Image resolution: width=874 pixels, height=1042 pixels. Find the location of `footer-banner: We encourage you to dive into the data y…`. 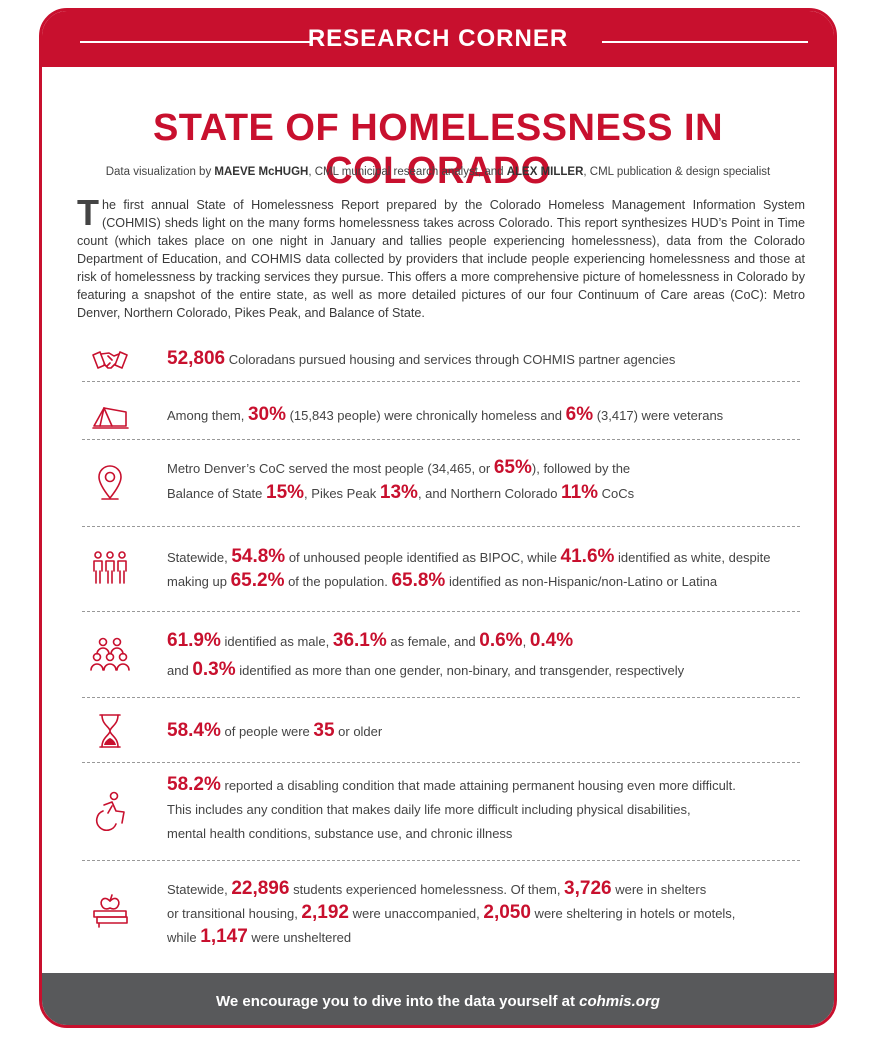

footer-banner: We encourage you to dive into the data y… is located at coordinates (438, 999).